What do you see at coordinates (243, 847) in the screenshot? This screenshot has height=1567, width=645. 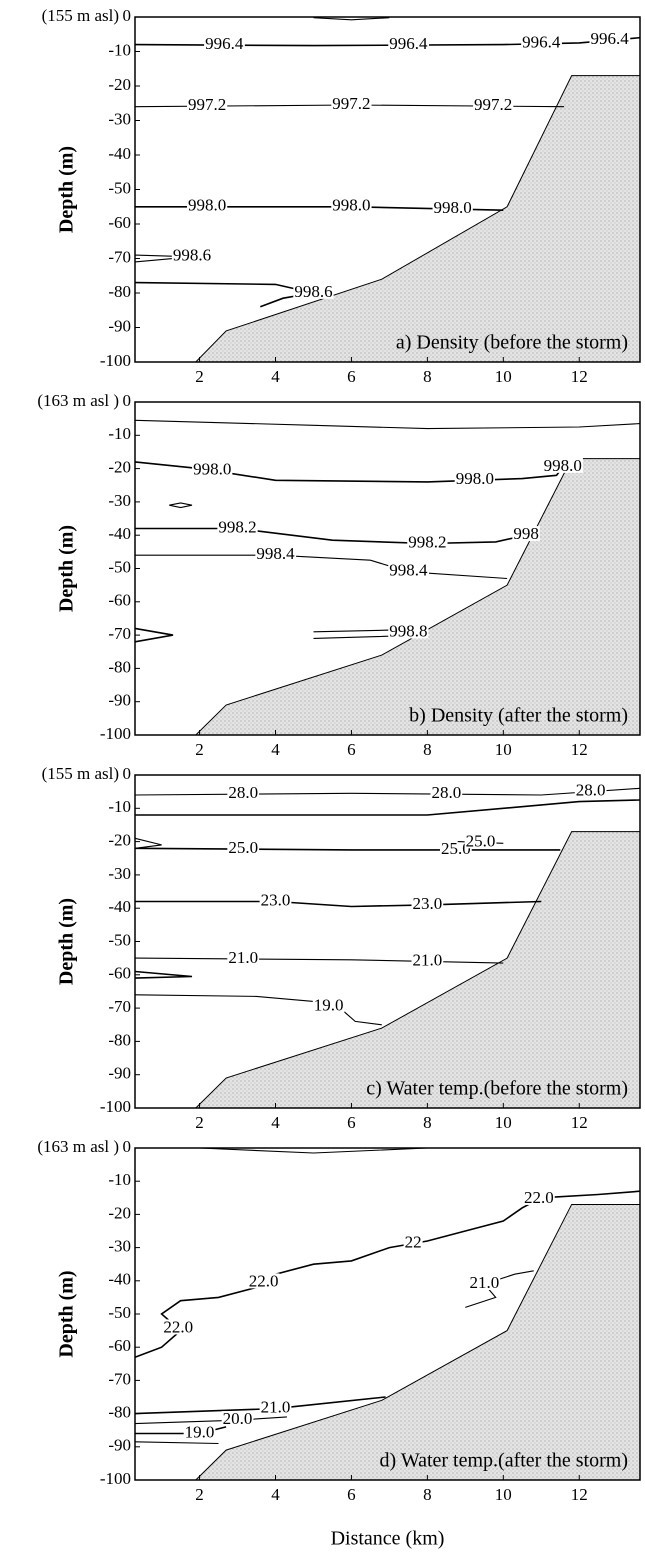 I see `contour-label: 25.0` at bounding box center [243, 847].